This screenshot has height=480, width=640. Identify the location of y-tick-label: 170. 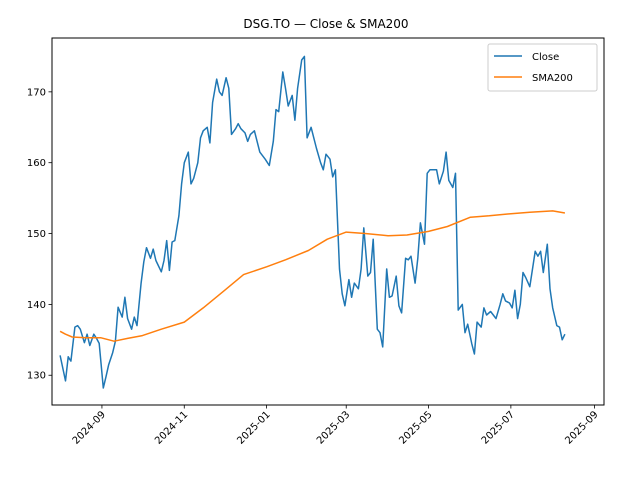
(36, 92).